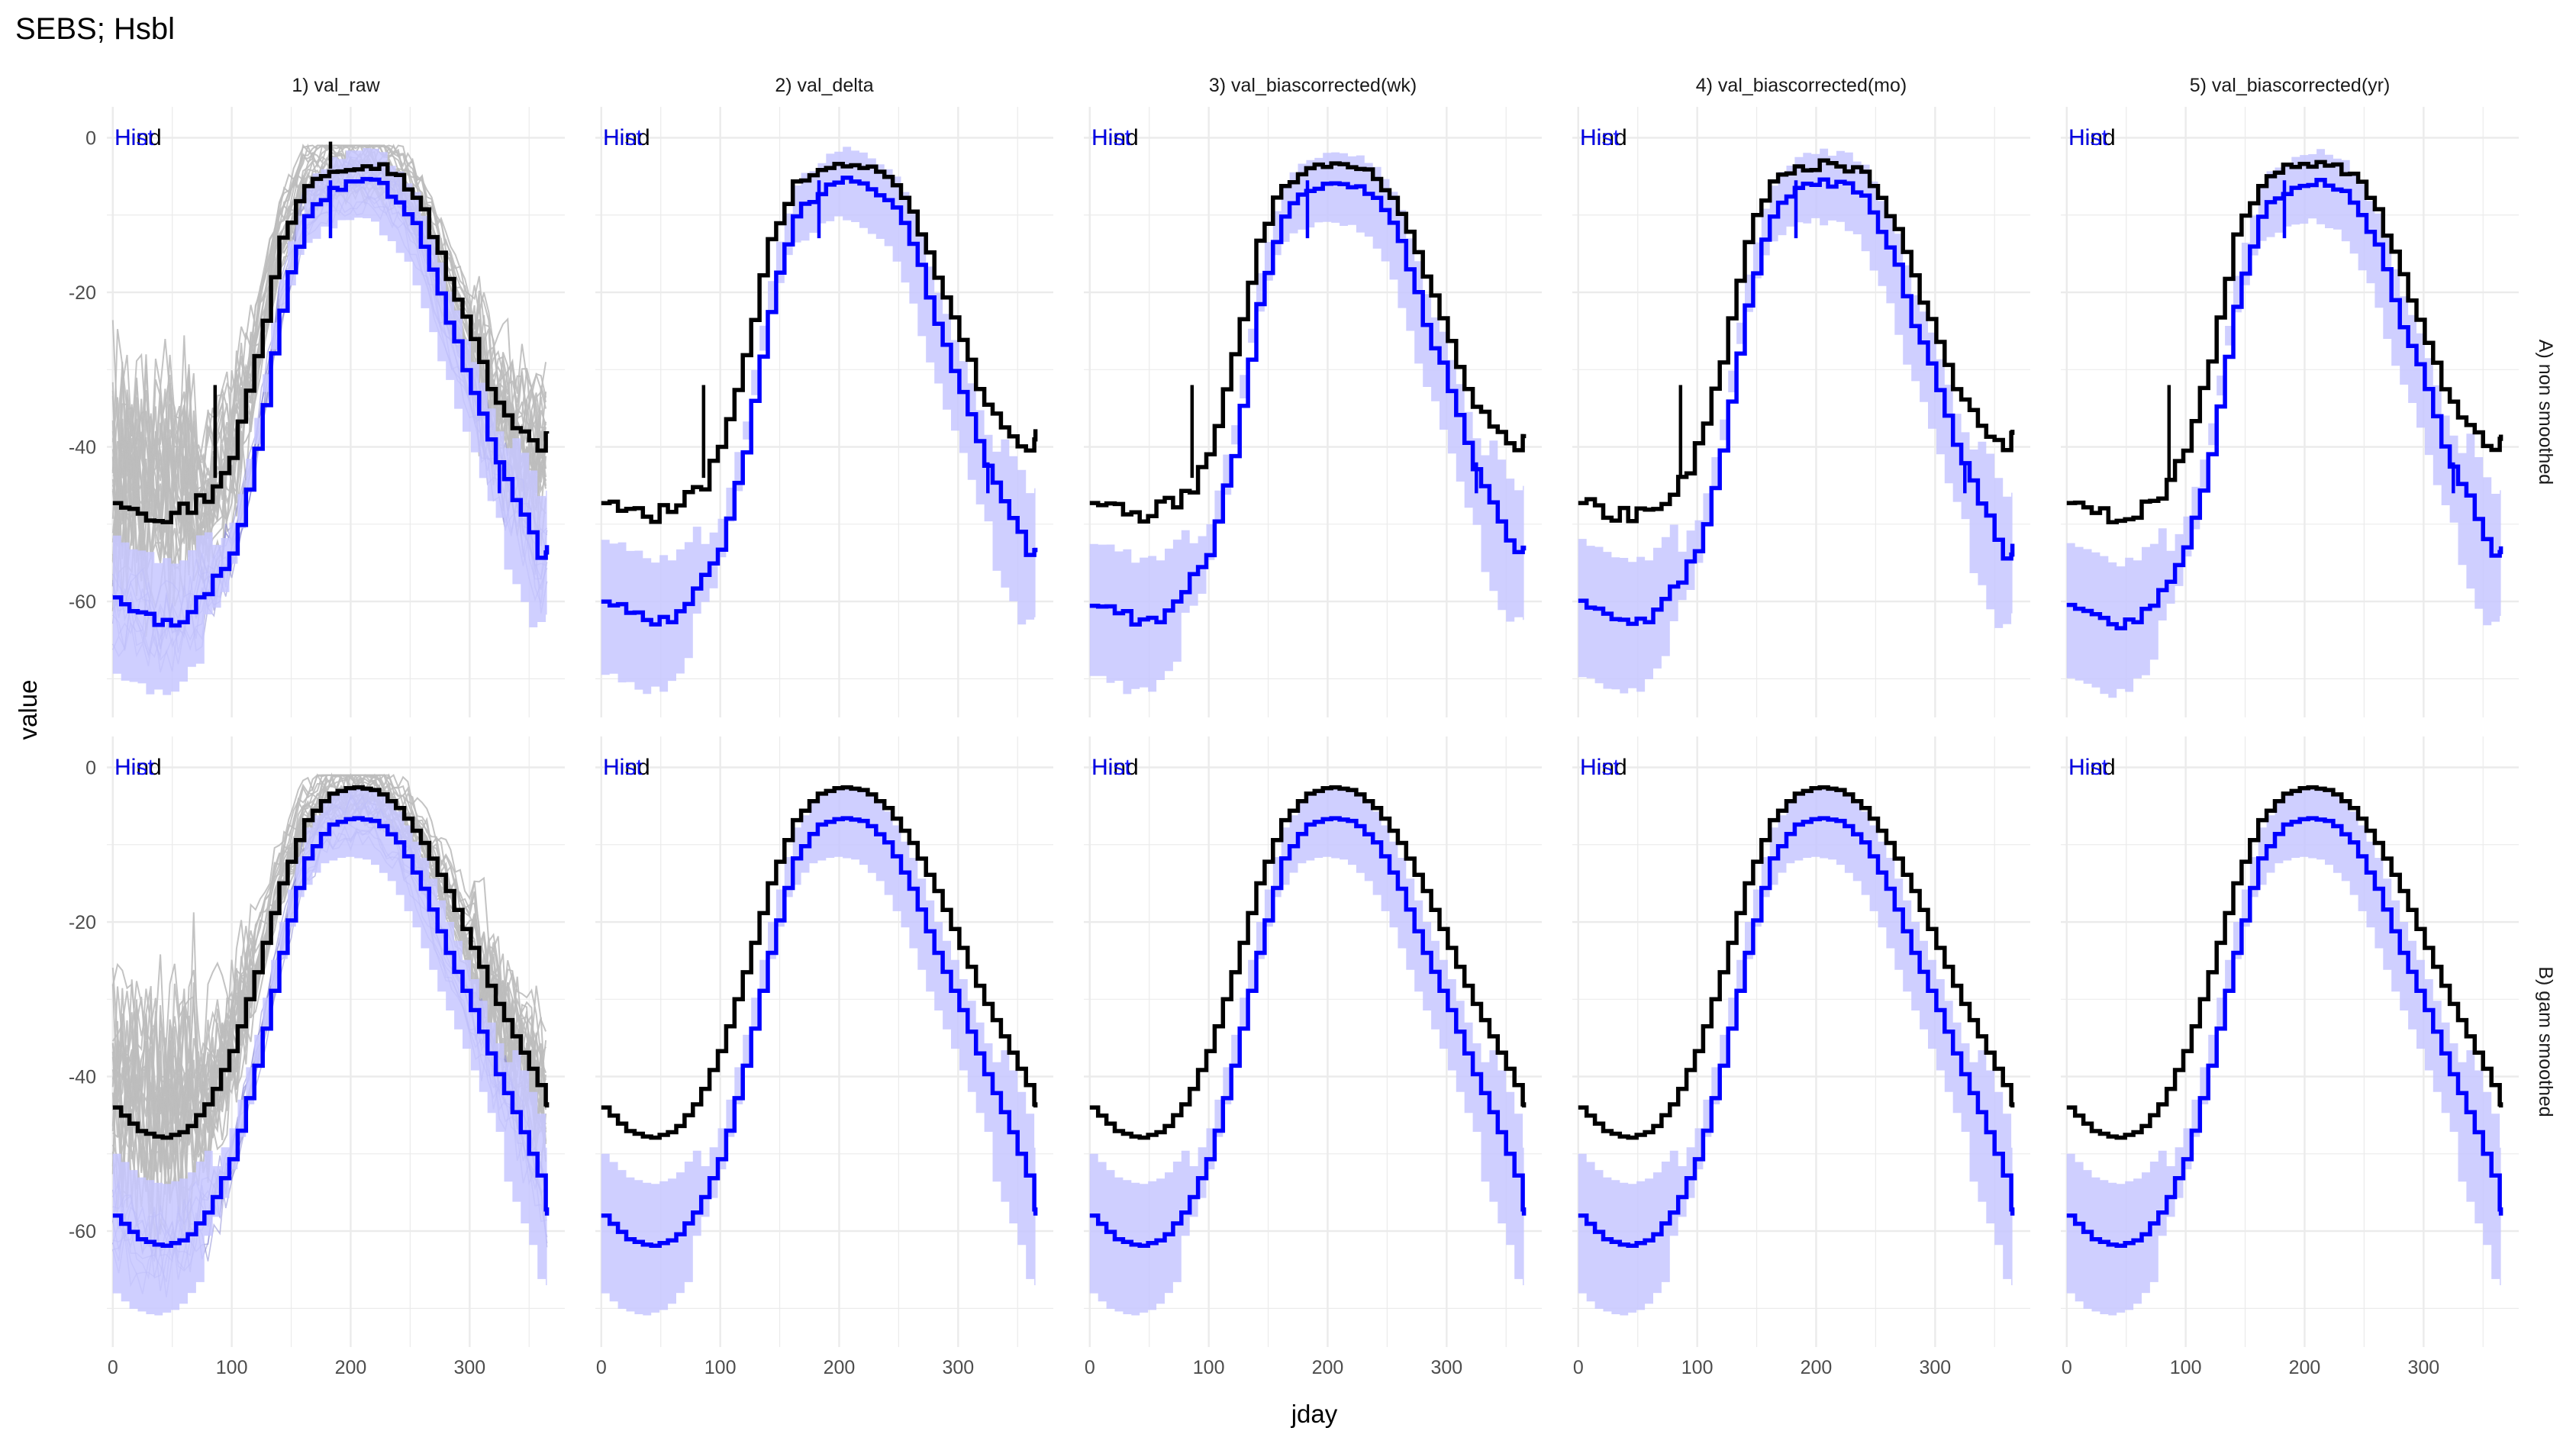 The height and width of the screenshot is (1431, 2576). I want to click on row-strip-label: A) non smoothed, so click(2545, 413).